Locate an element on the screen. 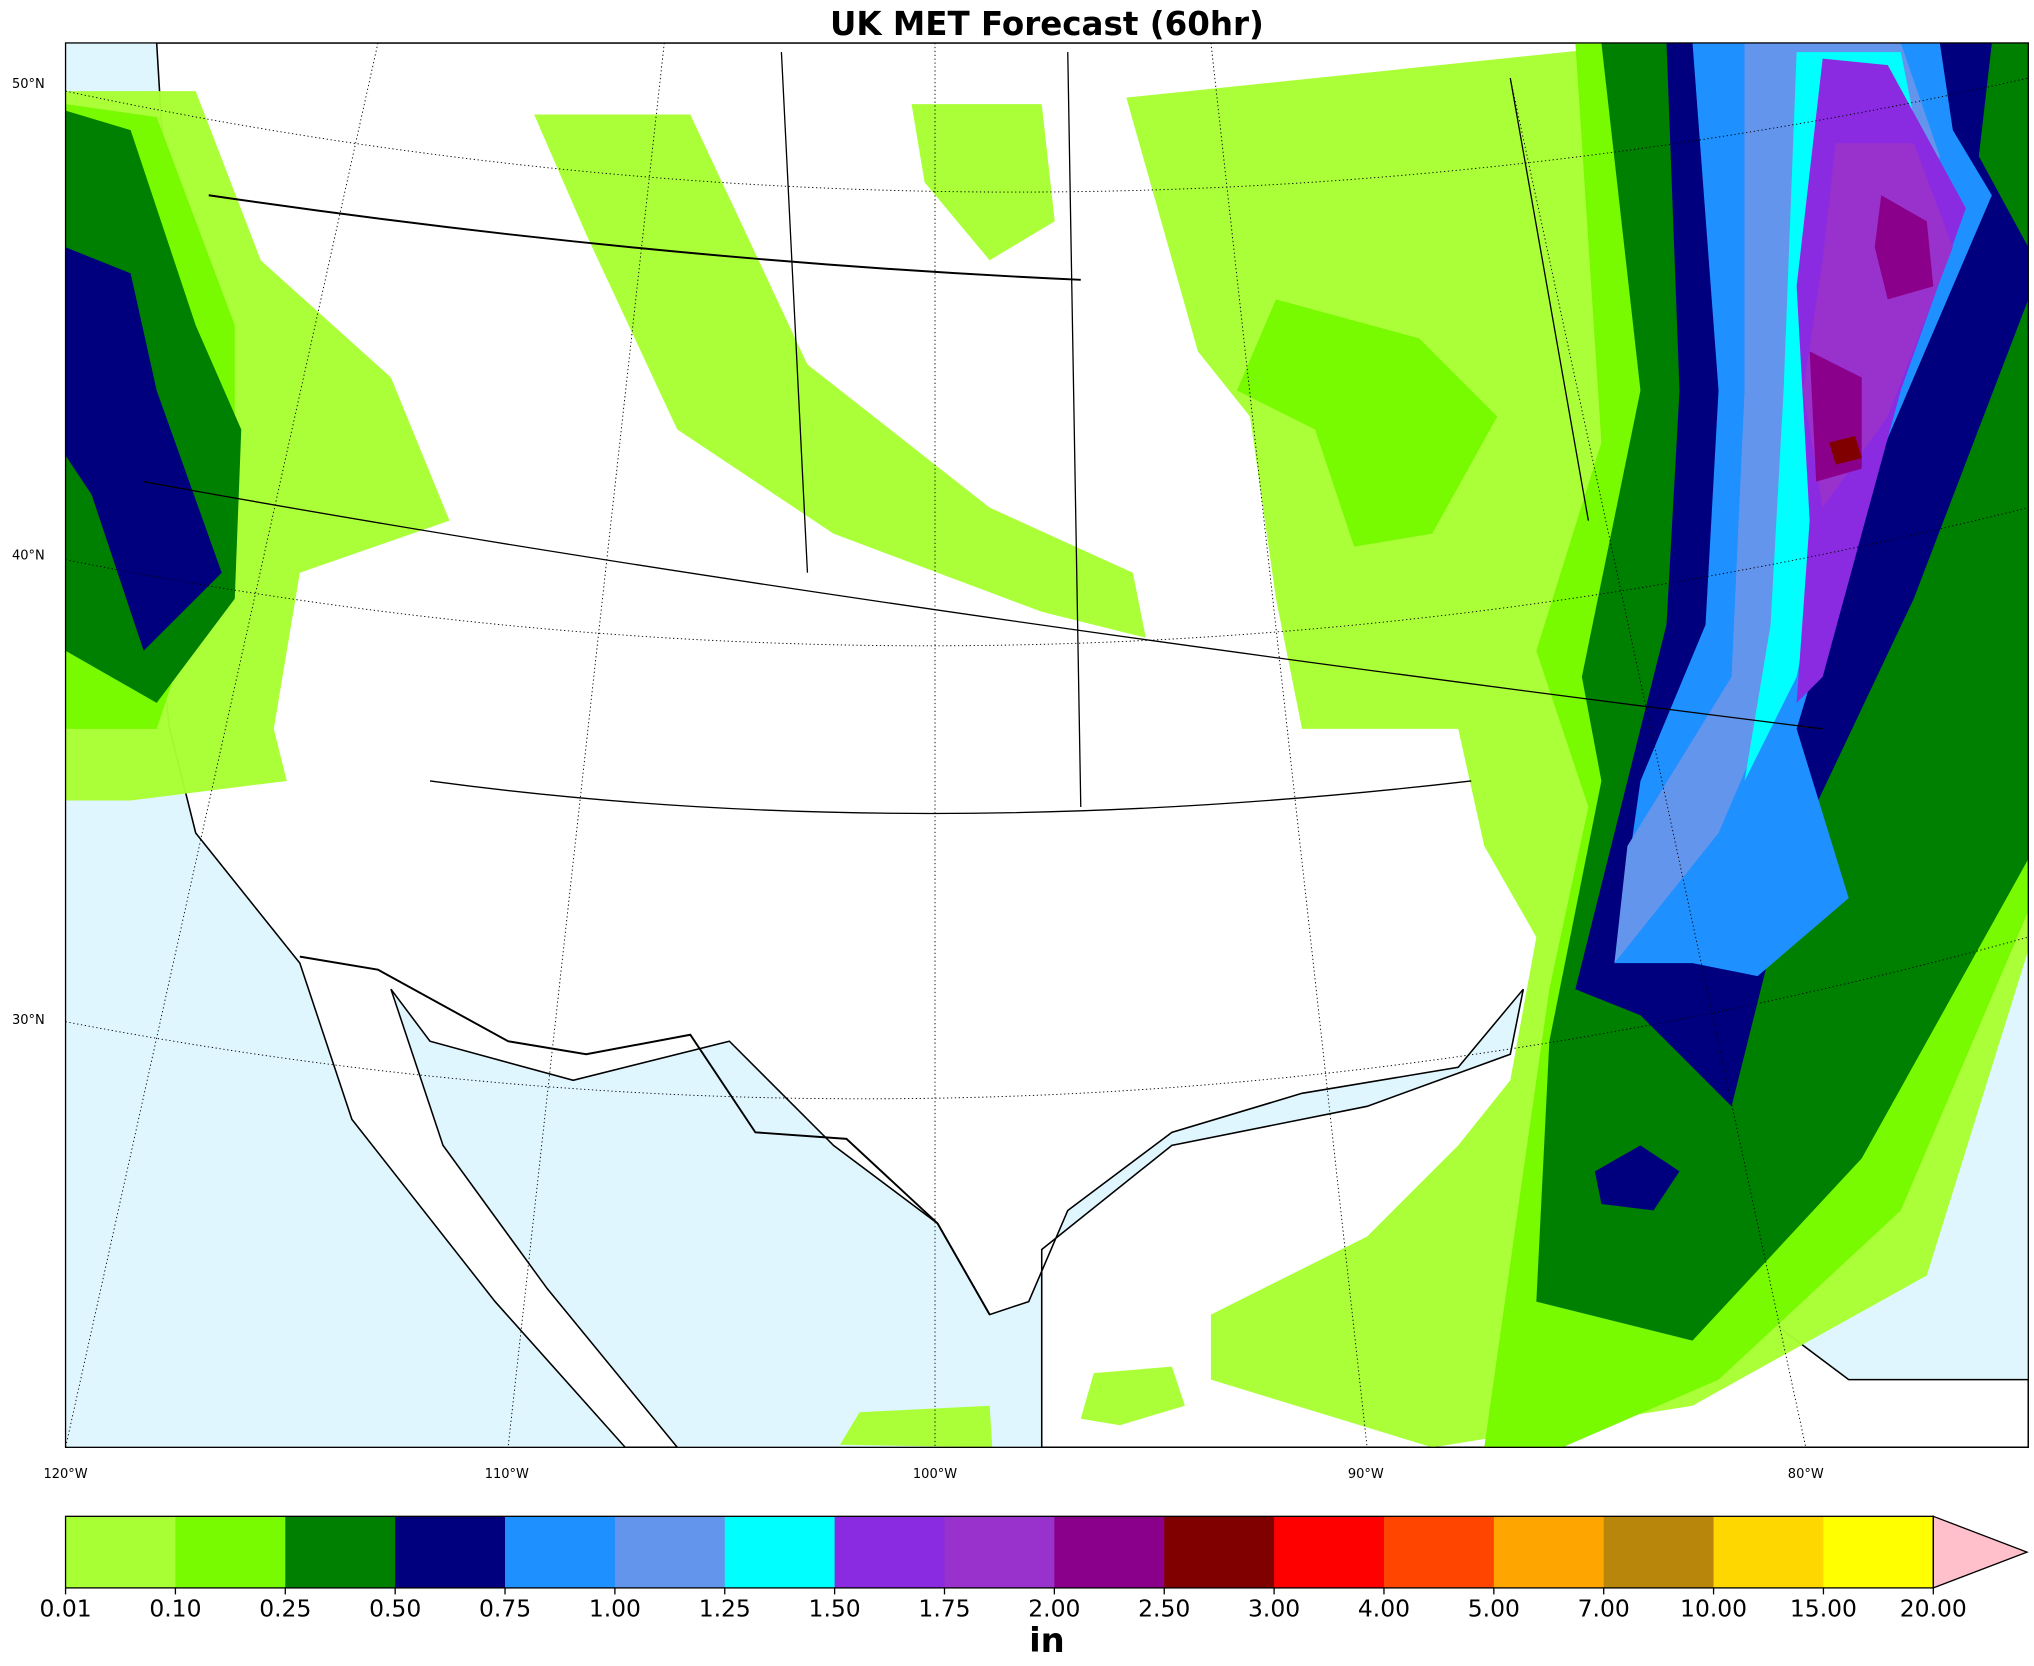 The image size is (2034, 1666). colorbar-tick-label: 0.25 is located at coordinates (285, 1609).